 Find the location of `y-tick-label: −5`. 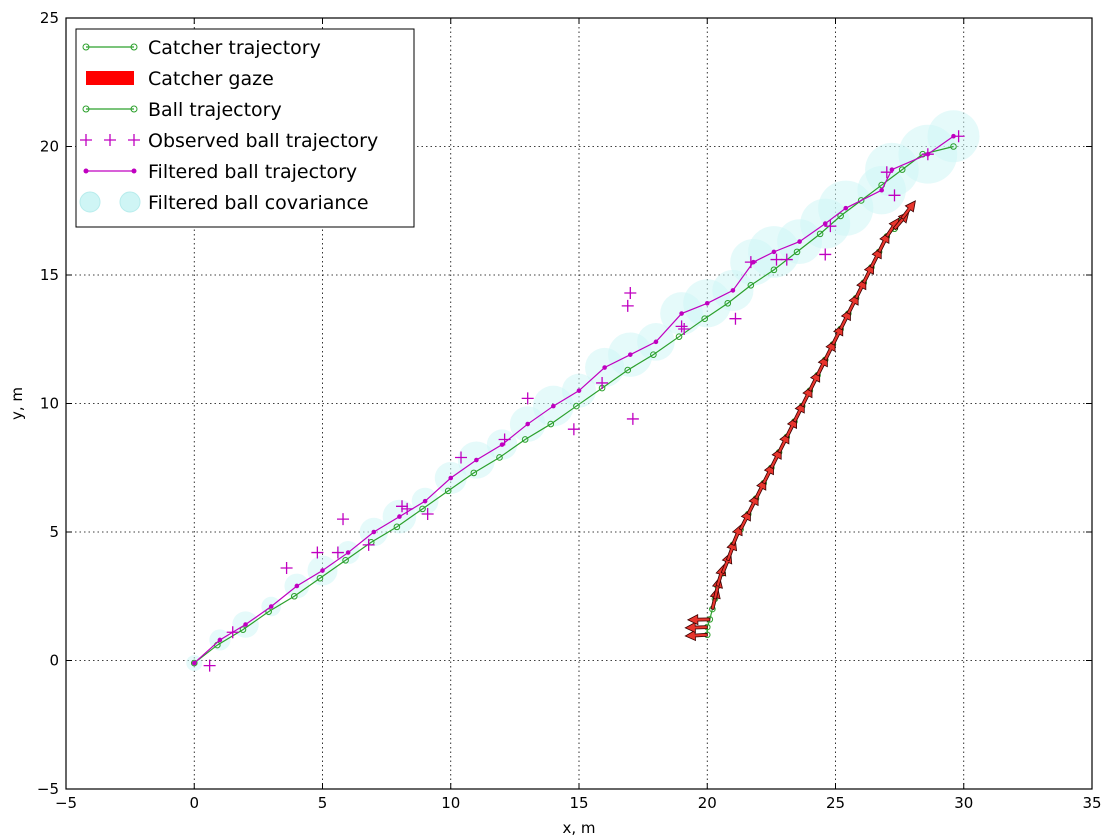

y-tick-label: −5 is located at coordinates (48, 789).